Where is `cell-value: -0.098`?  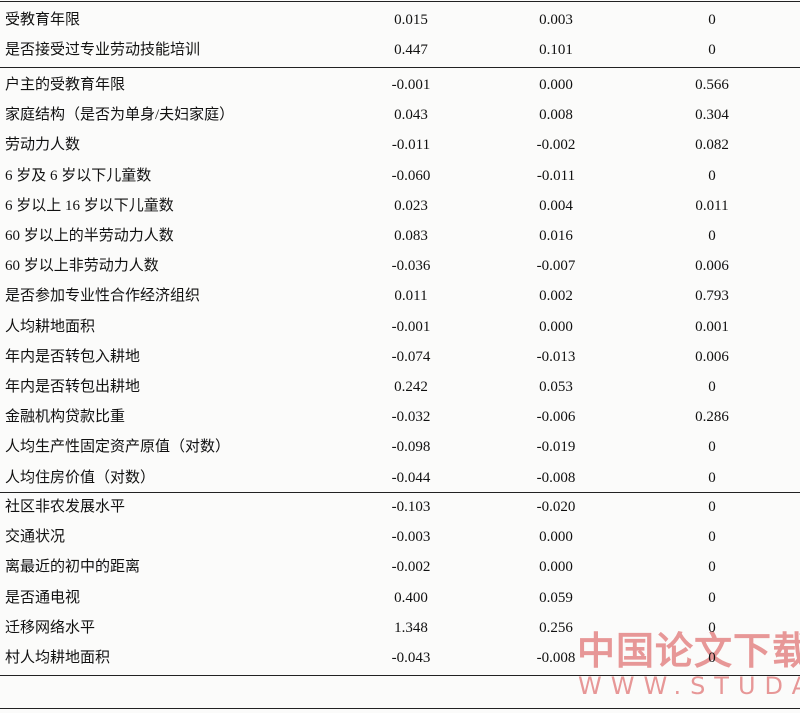 cell-value: -0.098 is located at coordinates (411, 447).